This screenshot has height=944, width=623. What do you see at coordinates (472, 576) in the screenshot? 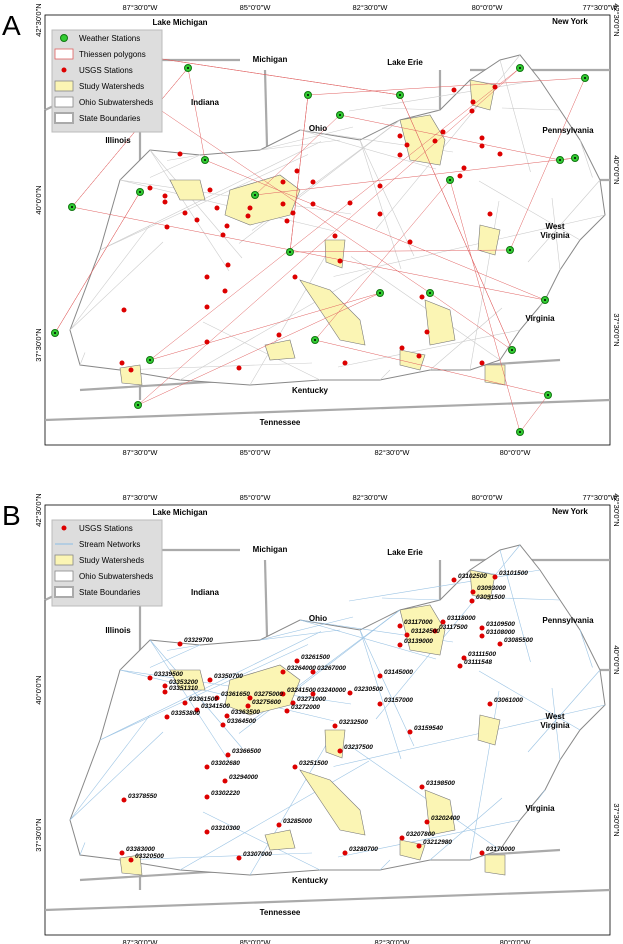
I see `station-label: 03102500` at bounding box center [472, 576].